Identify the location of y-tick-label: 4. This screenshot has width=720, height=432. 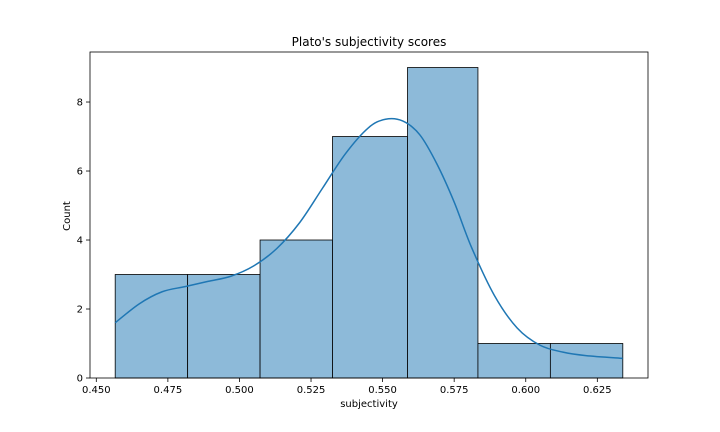
(80, 241).